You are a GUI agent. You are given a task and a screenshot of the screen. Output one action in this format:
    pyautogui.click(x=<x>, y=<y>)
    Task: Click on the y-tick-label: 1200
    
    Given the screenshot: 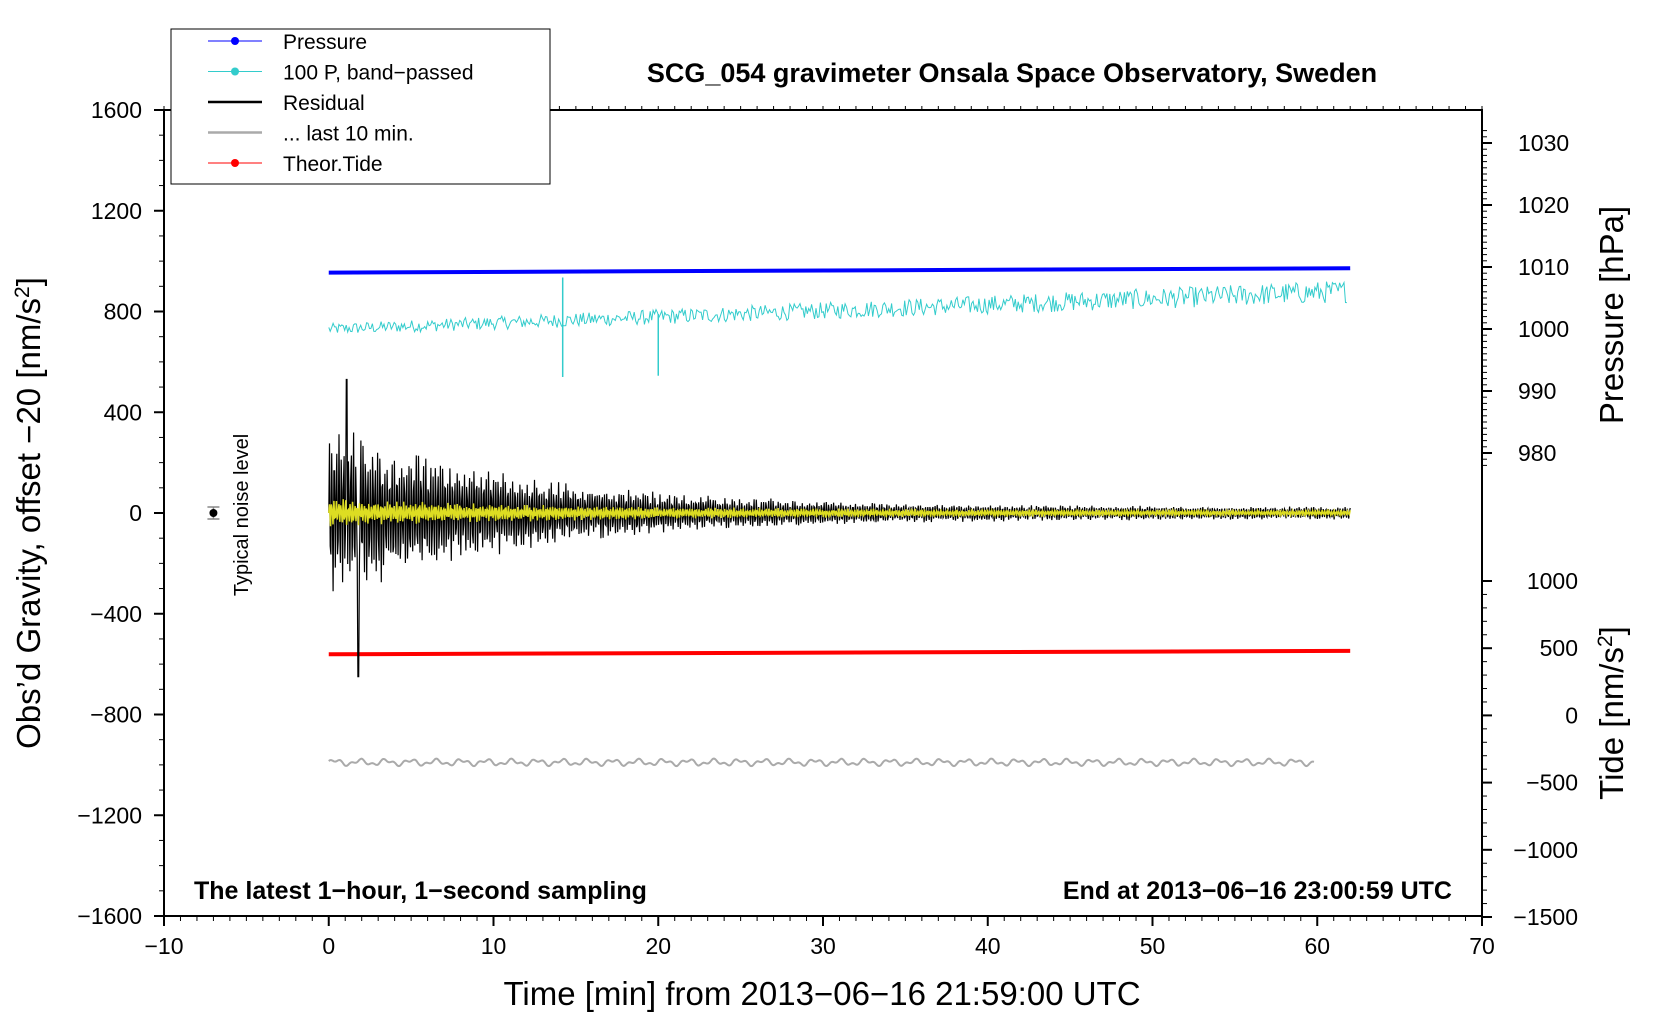 What is the action you would take?
    pyautogui.click(x=116, y=211)
    